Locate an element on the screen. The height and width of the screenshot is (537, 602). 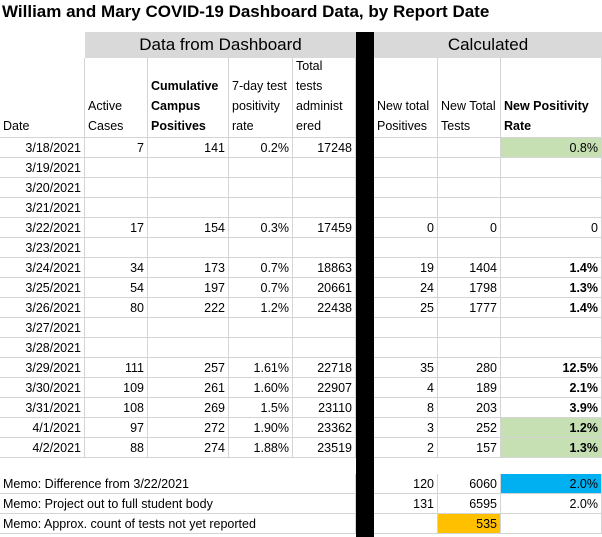
memo-newpos: 120 is located at coordinates (406, 484).